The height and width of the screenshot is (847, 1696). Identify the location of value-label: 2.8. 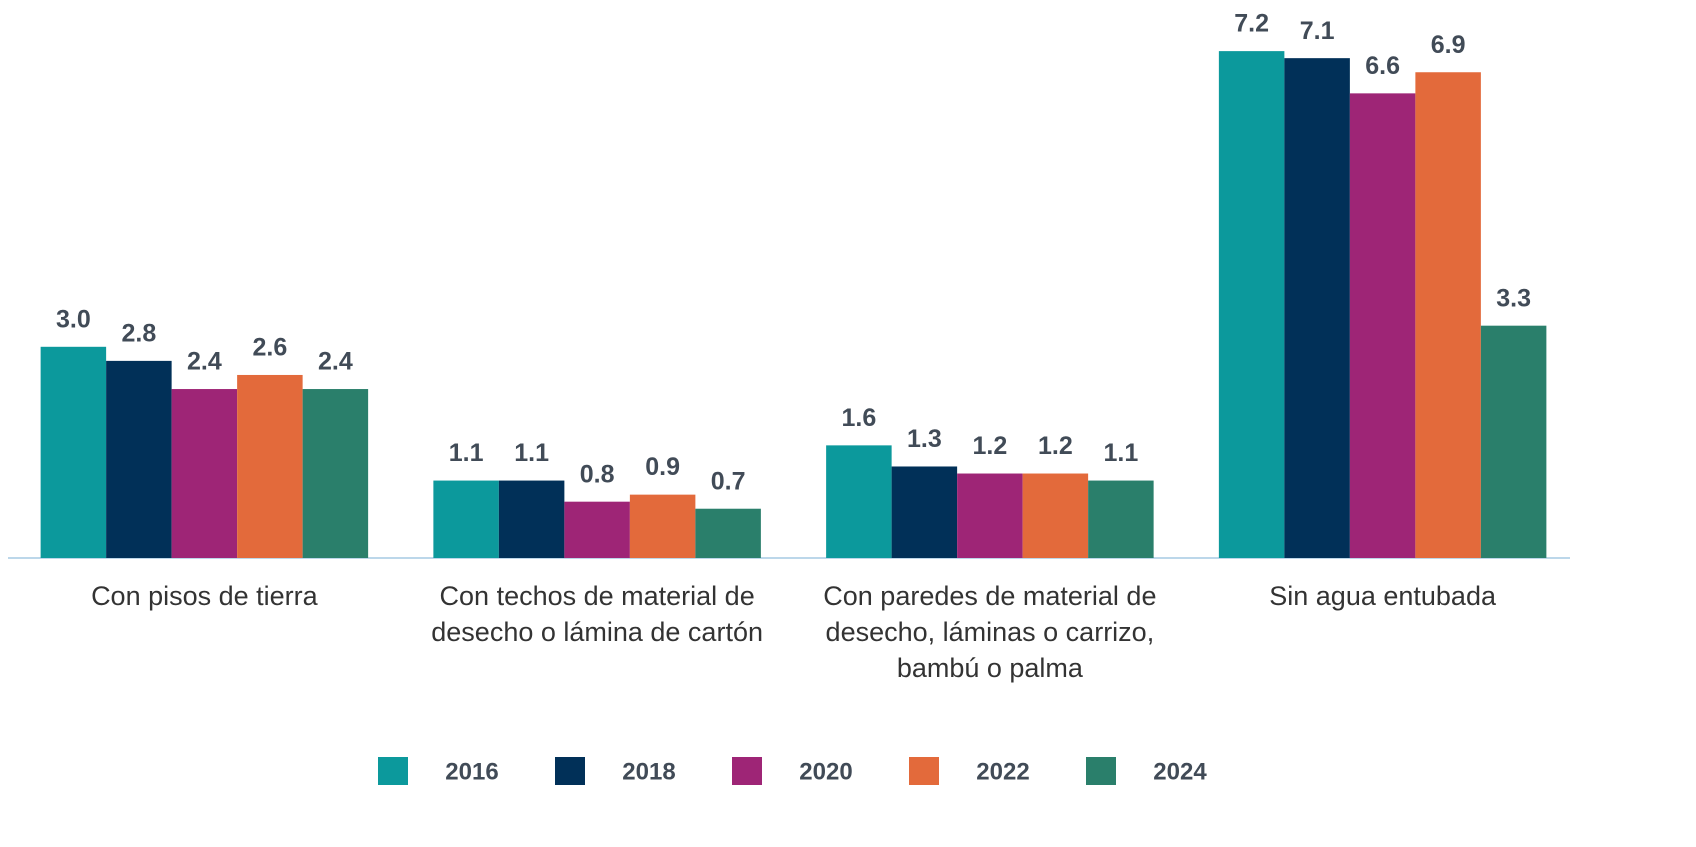
(138, 333).